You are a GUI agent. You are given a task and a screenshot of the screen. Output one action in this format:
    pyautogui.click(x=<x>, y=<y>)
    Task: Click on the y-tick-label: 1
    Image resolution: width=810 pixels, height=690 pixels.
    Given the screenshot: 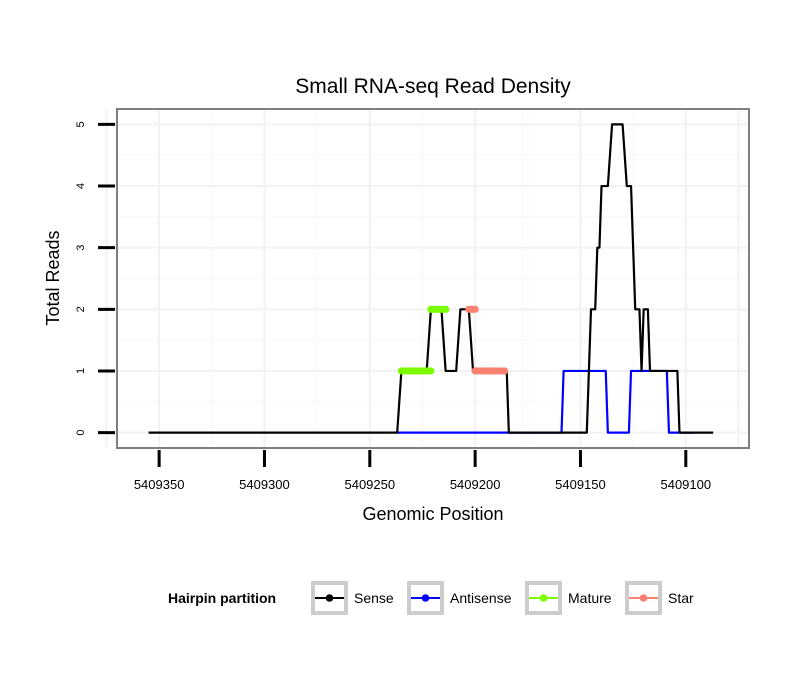 What is the action you would take?
    pyautogui.click(x=81, y=371)
    